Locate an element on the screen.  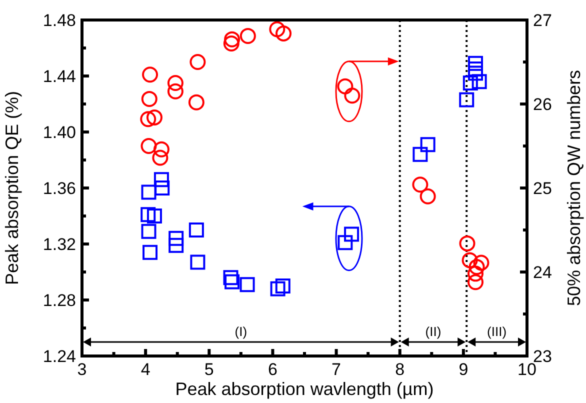
y2-axis-title: 50% absorption QW numbers is located at coordinates (574, 188).